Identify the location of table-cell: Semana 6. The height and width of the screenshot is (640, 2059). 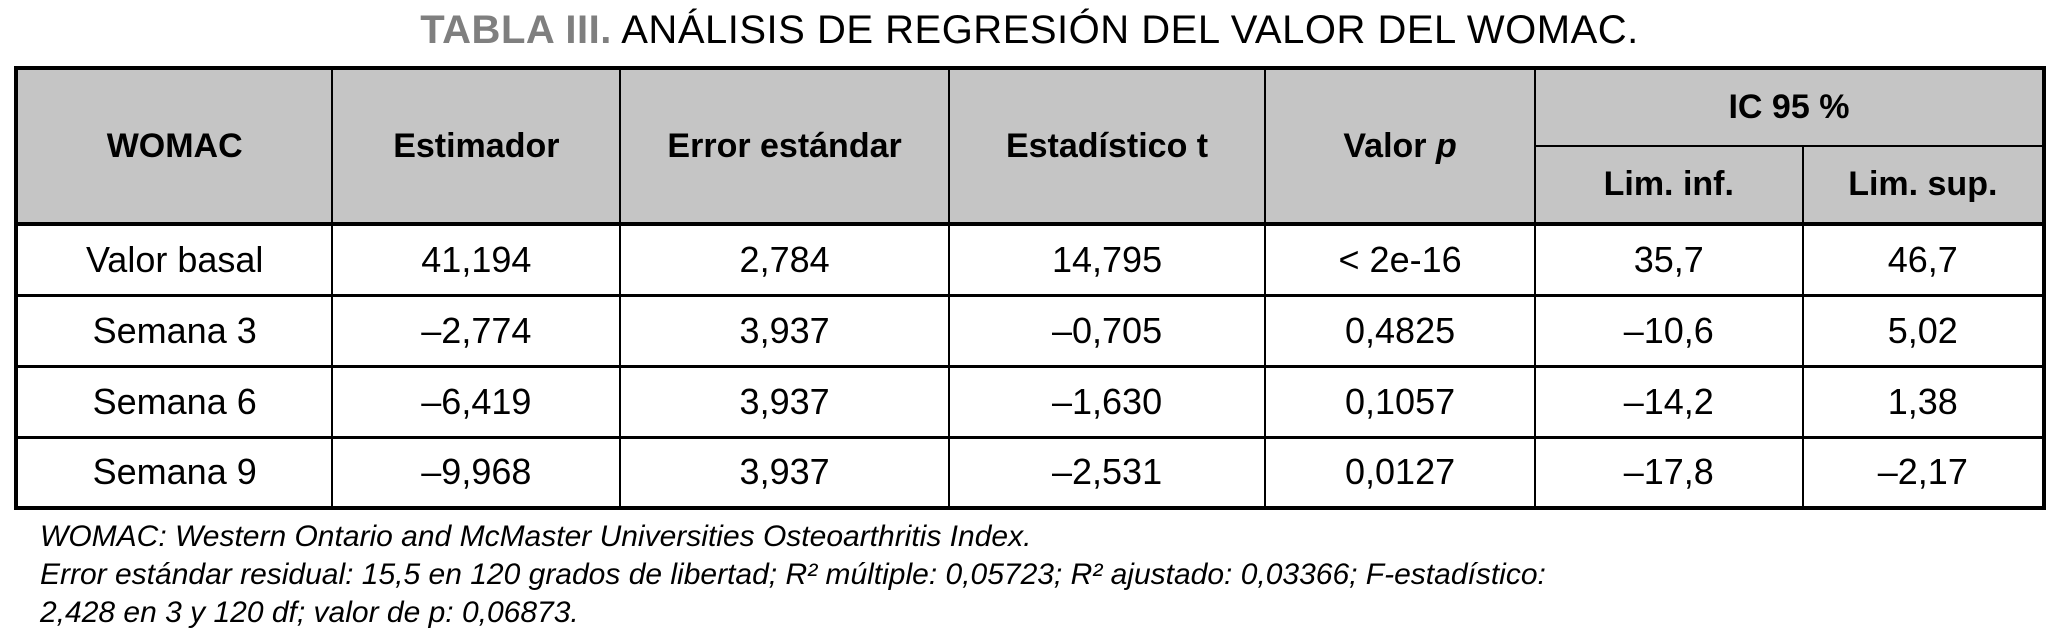
(174, 401).